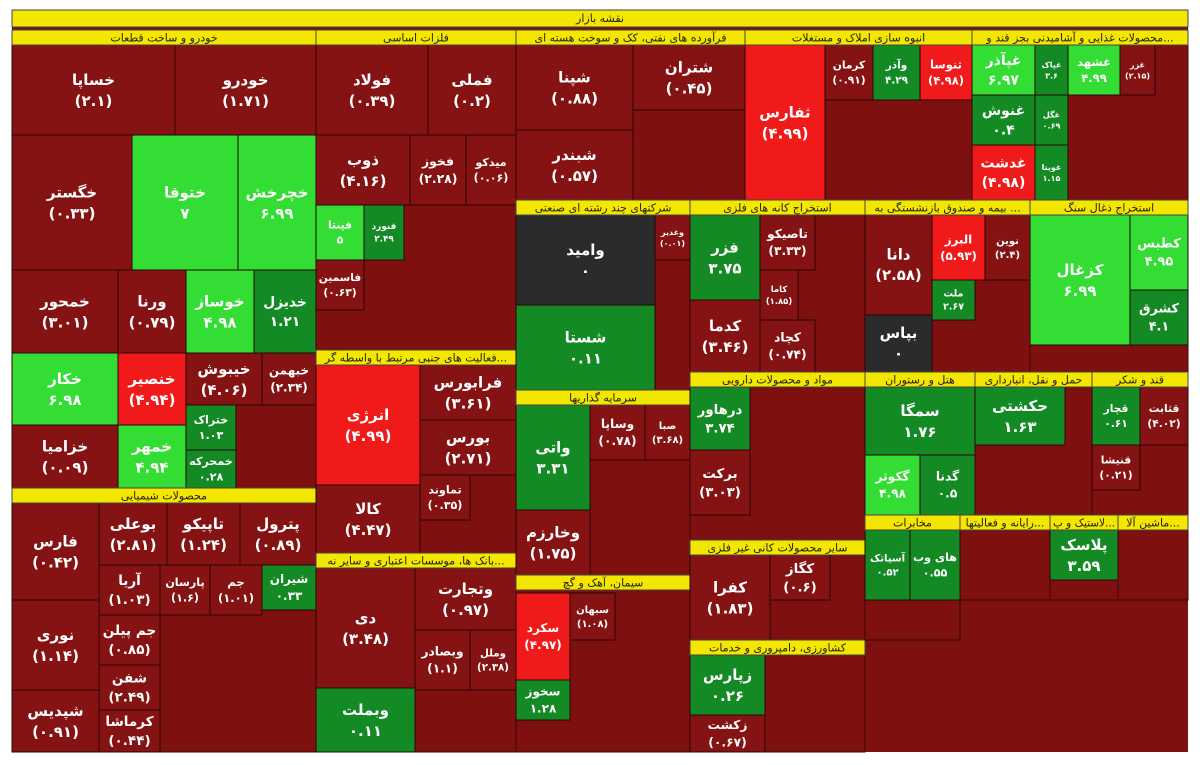  What do you see at coordinates (365, 731) in the screenshot?
I see `tile-change: ۰.۱۱` at bounding box center [365, 731].